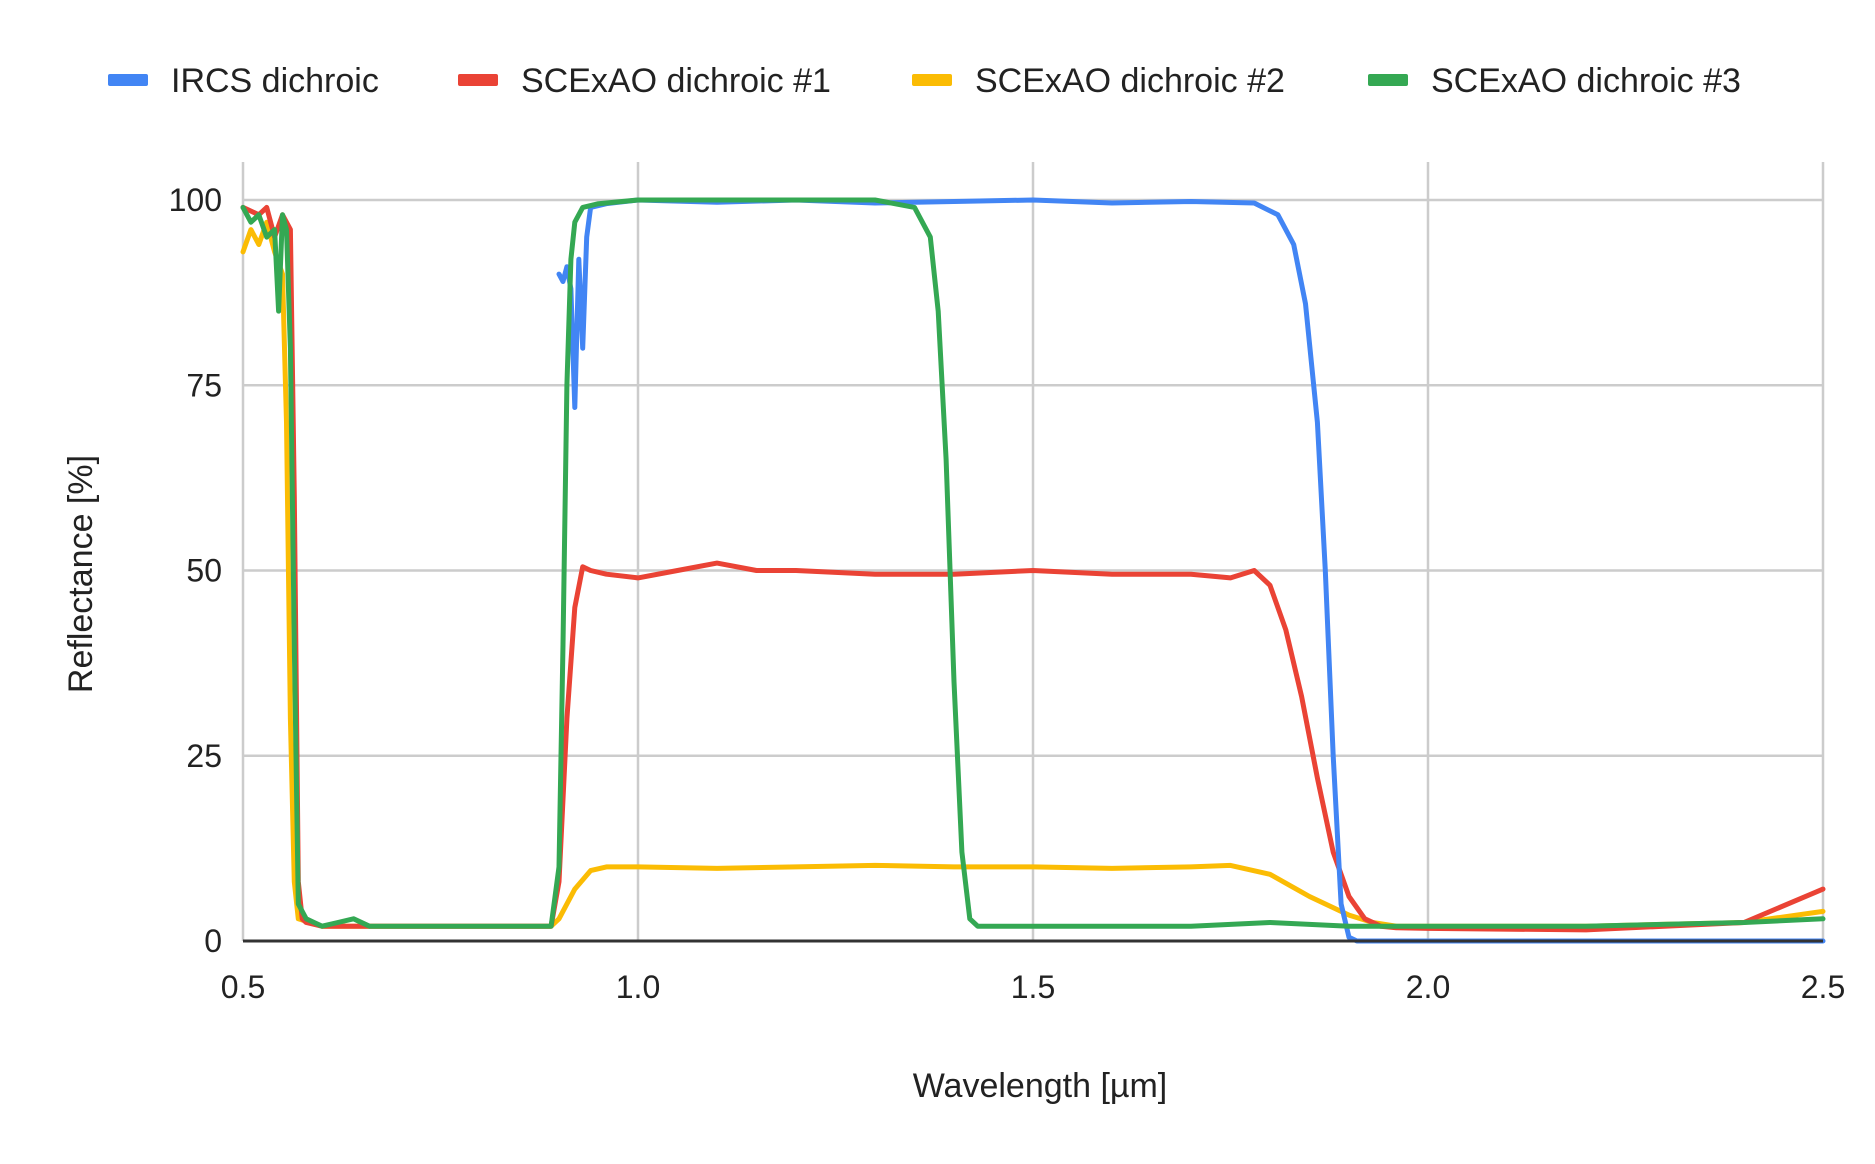  Describe the element at coordinates (243, 987) in the screenshot. I see `x-tick-label: 0.5` at that location.